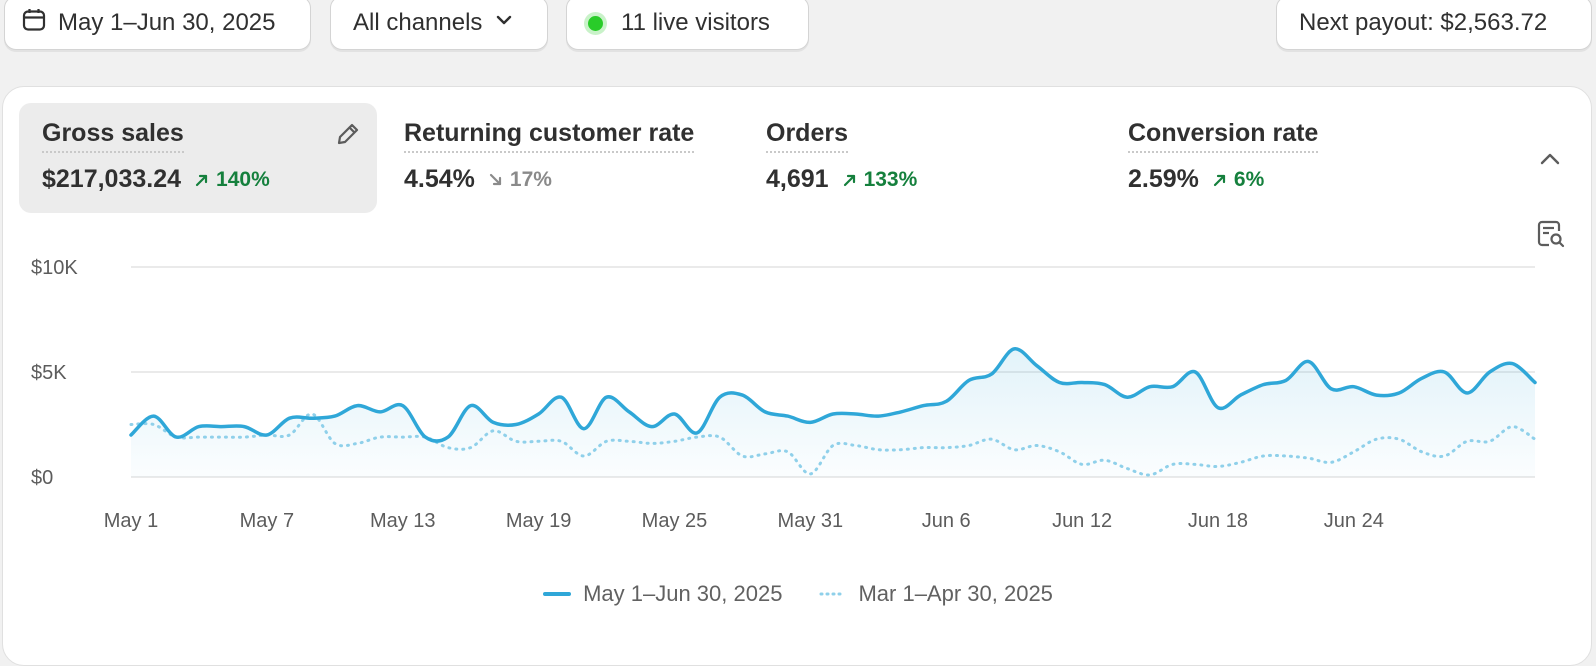 The image size is (1596, 666). I want to click on legend-label: Mar 1–Apr 30, 2025, so click(955, 593).